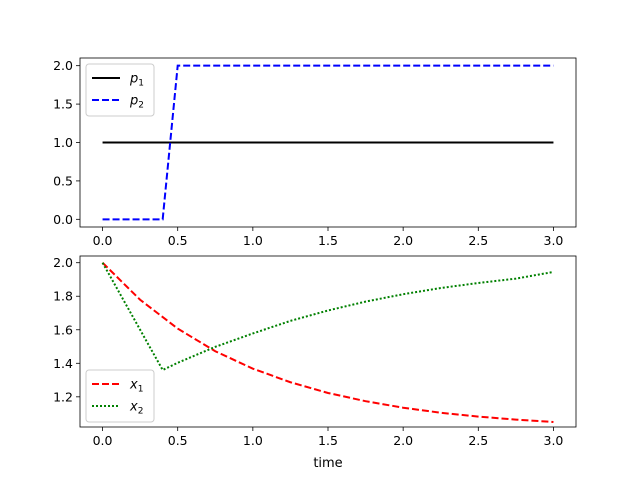  I want to click on y-tick-label: 1.4, so click(63, 363).